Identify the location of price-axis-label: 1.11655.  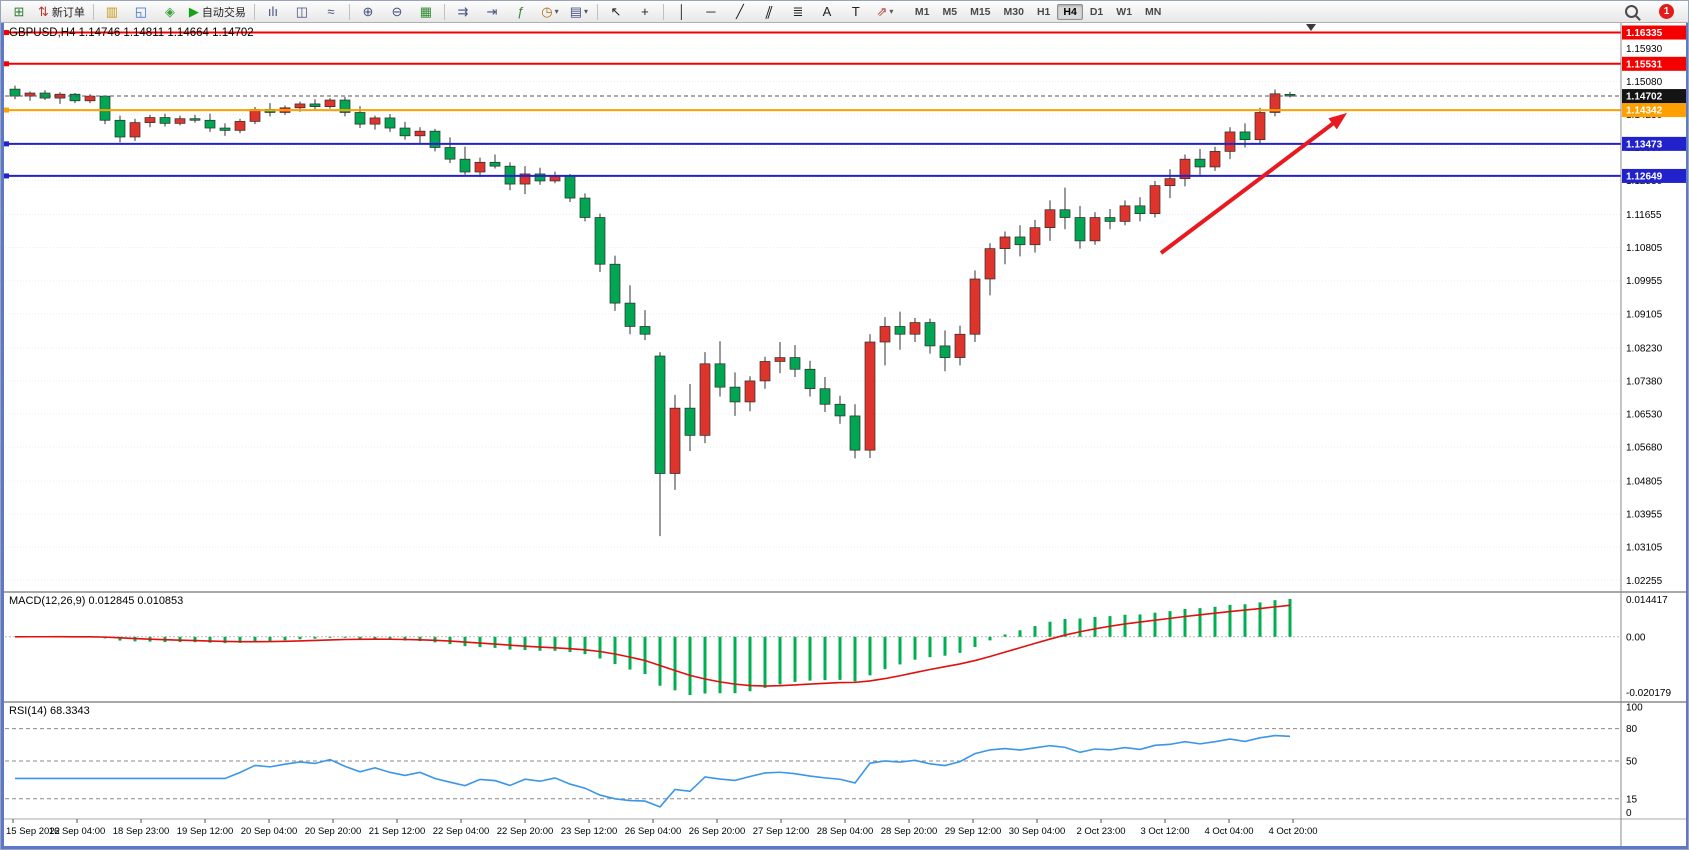
(1644, 215).